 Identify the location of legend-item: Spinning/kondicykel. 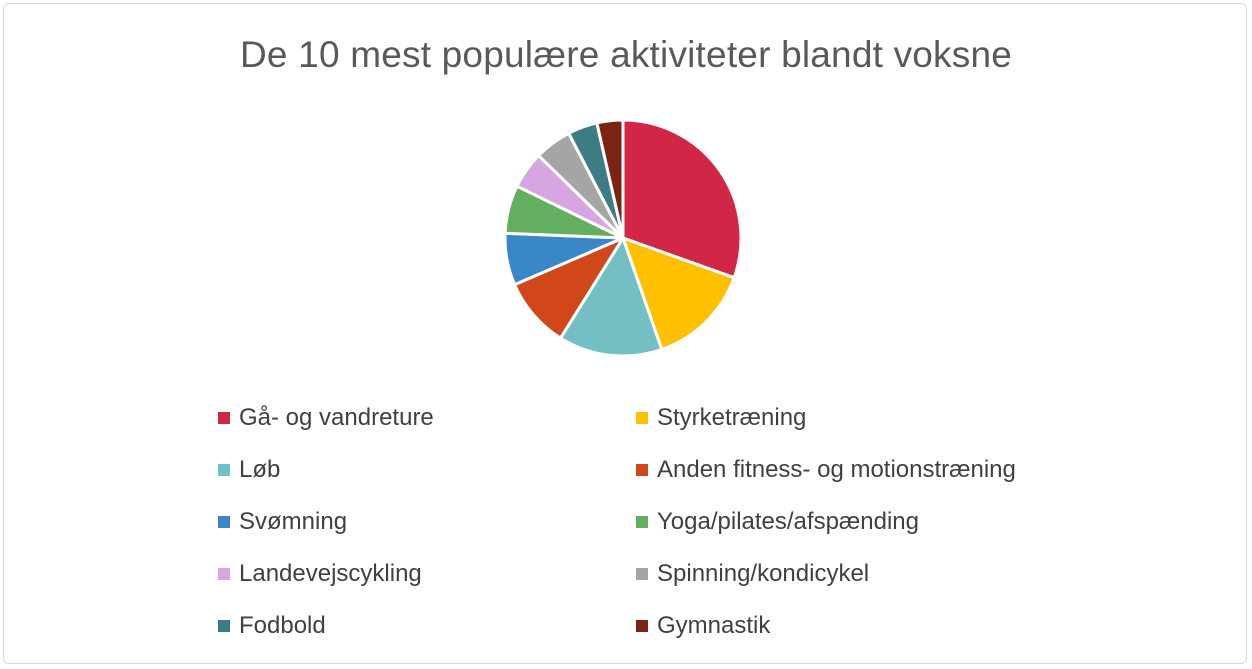
(866, 574).